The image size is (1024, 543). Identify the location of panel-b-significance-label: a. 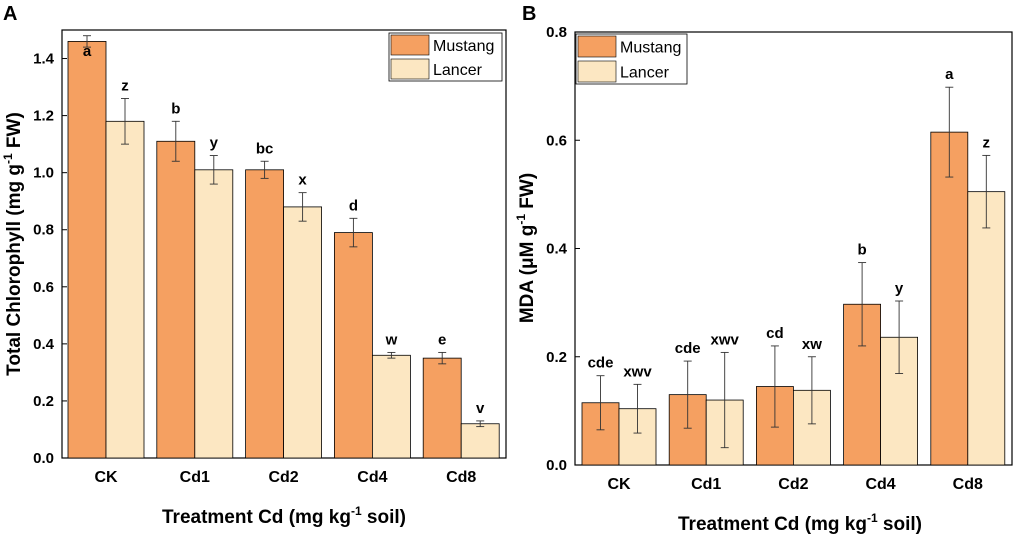
(949, 74).